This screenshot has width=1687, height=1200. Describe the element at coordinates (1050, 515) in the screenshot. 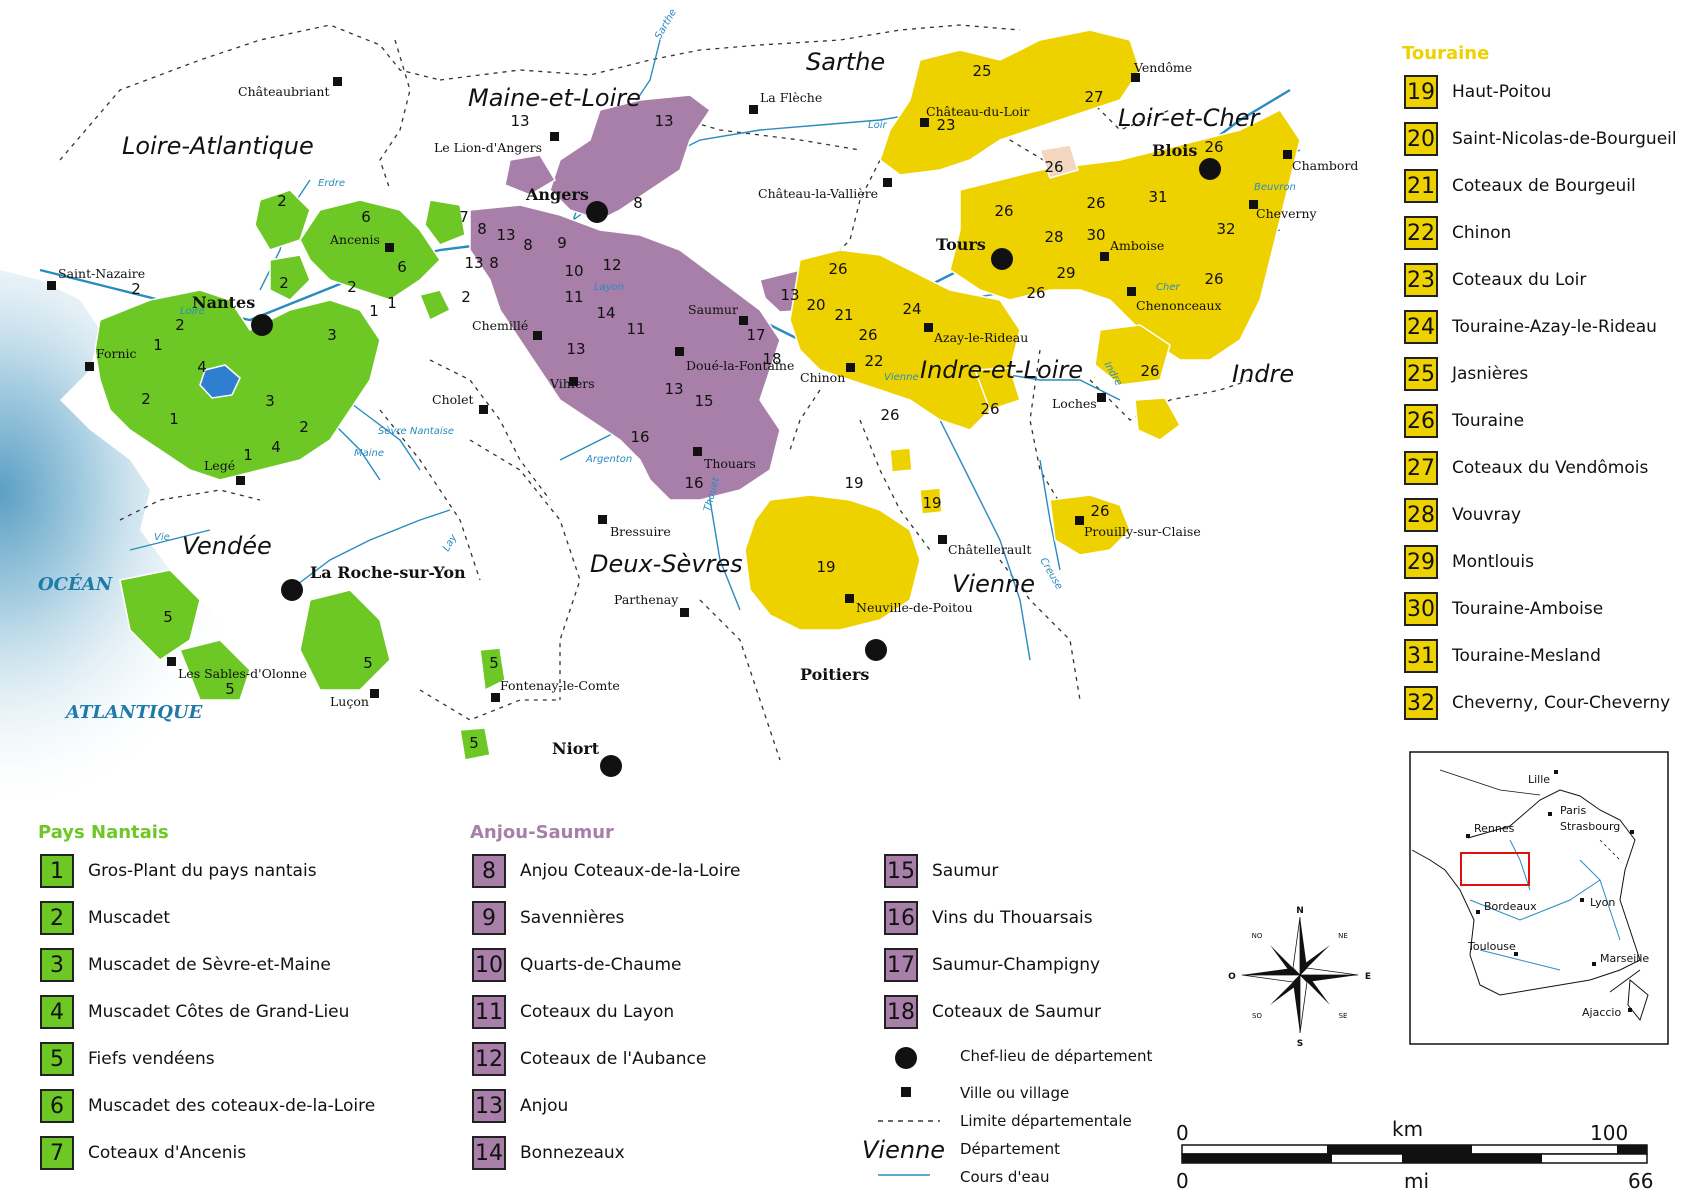

I see `creuse-river` at that location.